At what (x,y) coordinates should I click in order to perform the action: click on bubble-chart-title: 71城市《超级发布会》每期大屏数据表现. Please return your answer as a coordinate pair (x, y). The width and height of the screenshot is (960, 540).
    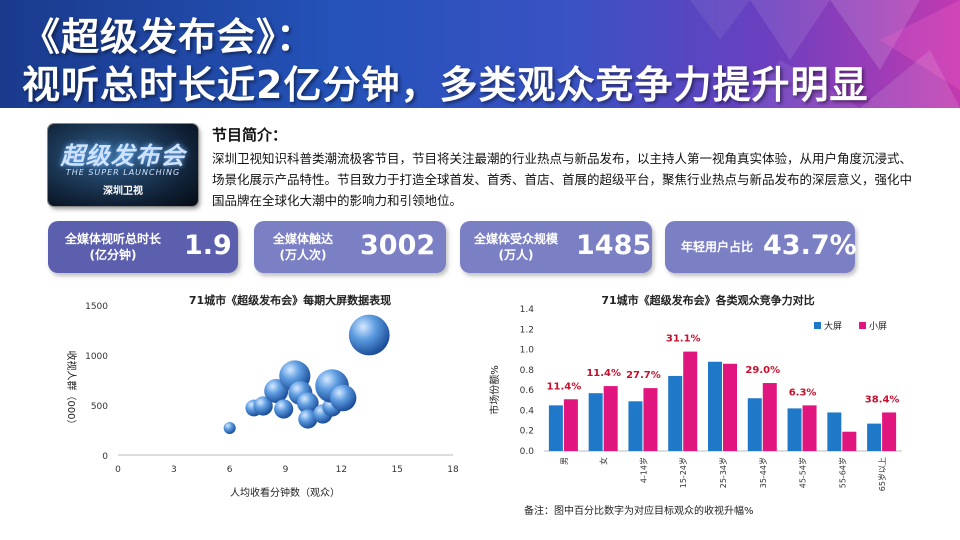
    Looking at the image, I should click on (290, 300).